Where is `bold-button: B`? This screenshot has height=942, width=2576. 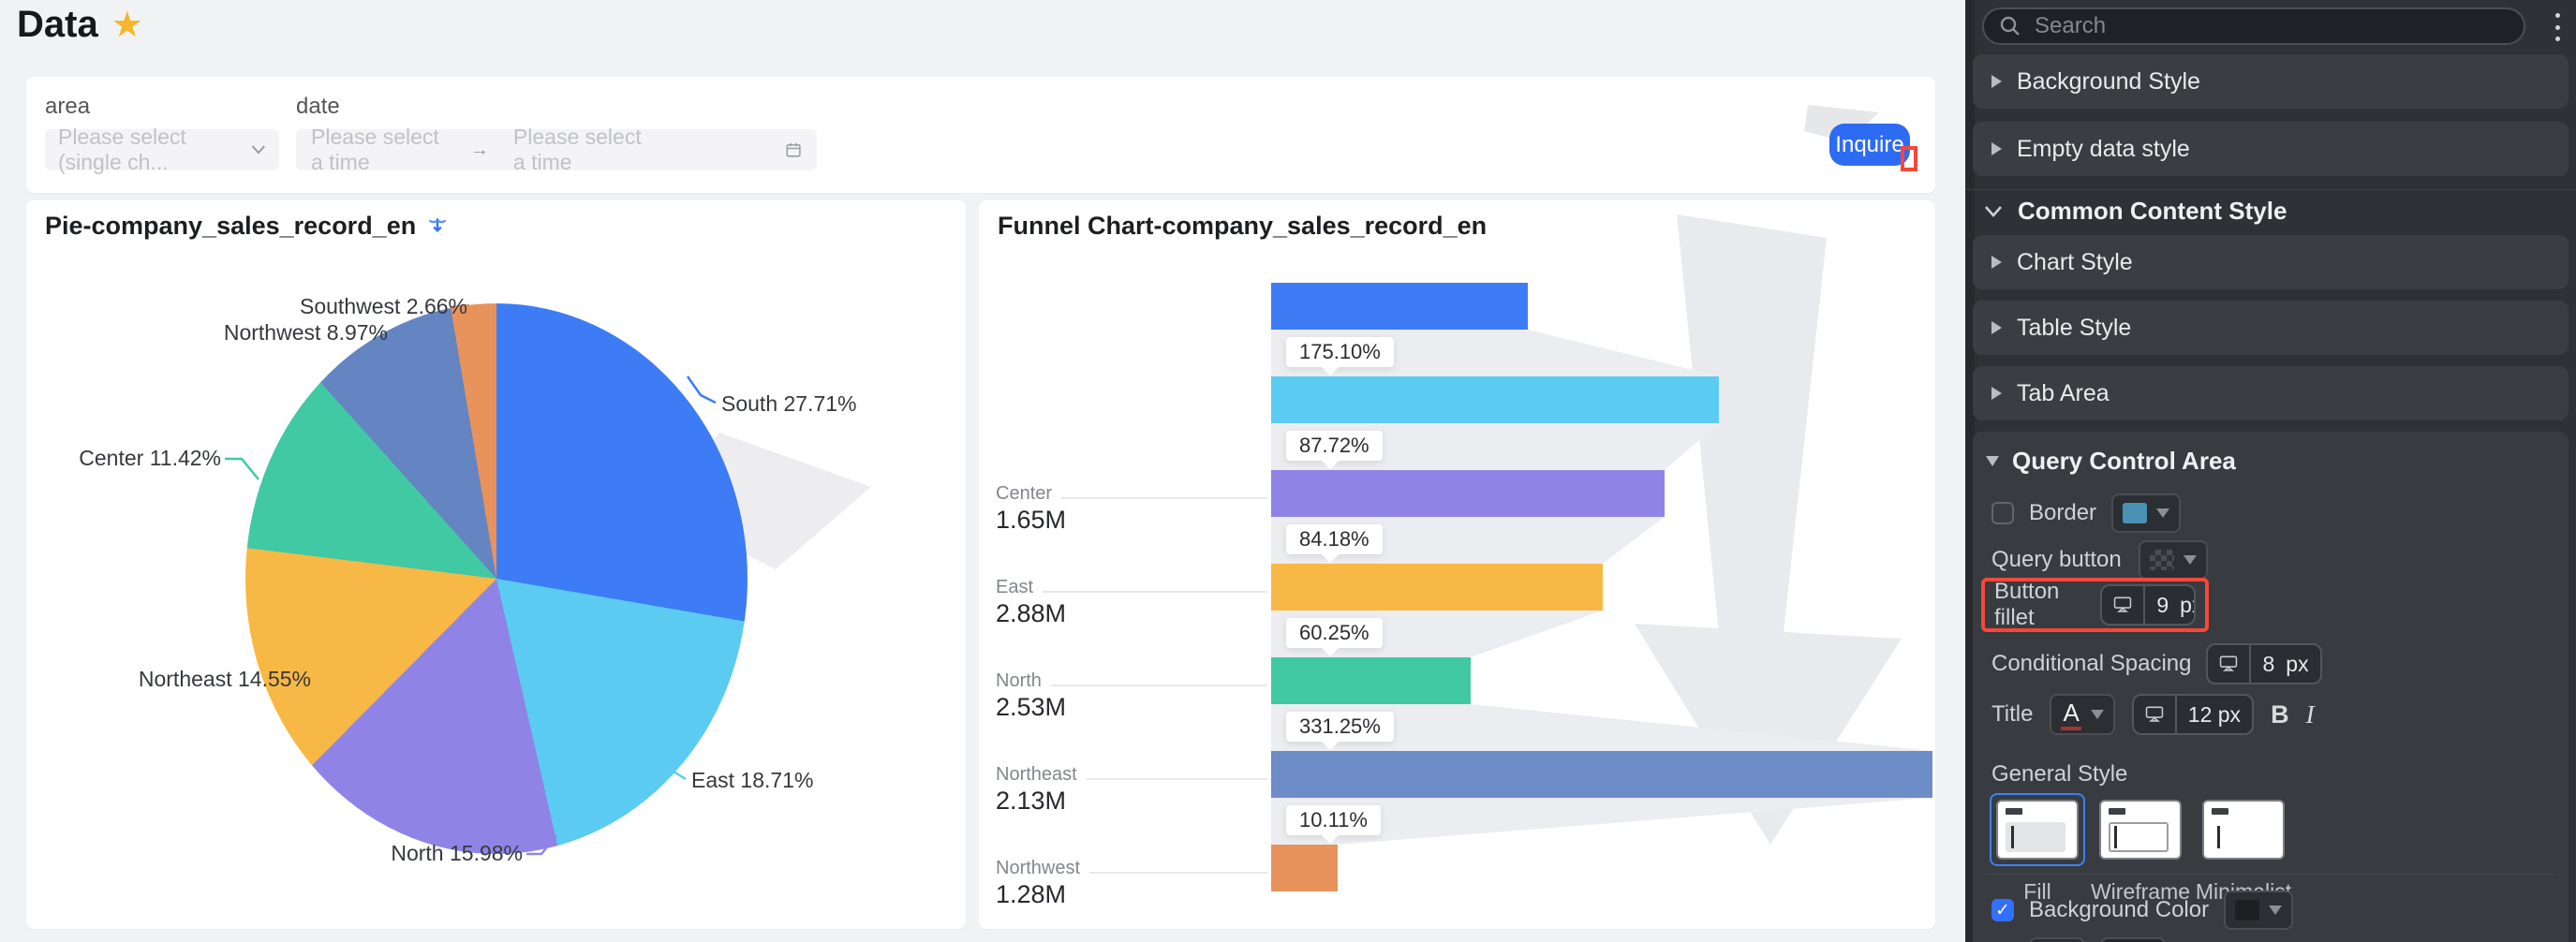
bold-button: B is located at coordinates (2280, 714).